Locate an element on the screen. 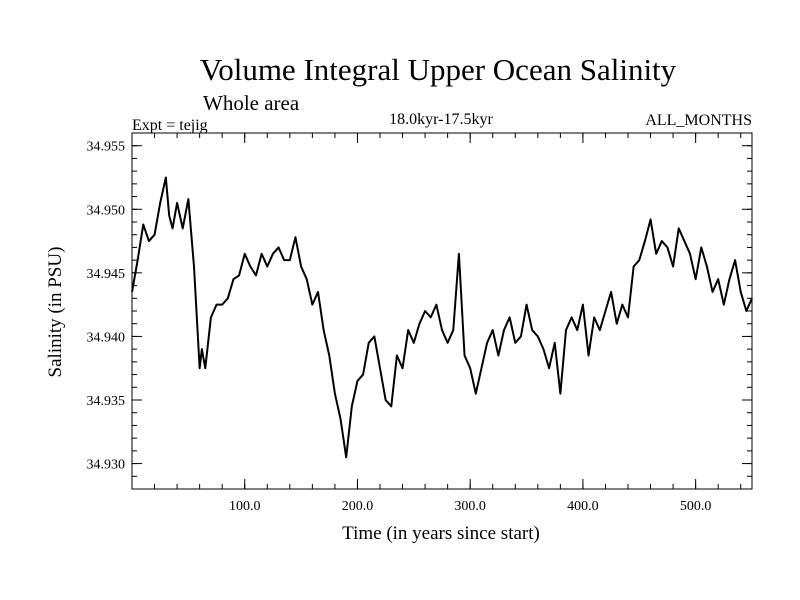  experiment-label: Expt = tejig is located at coordinates (170, 125).